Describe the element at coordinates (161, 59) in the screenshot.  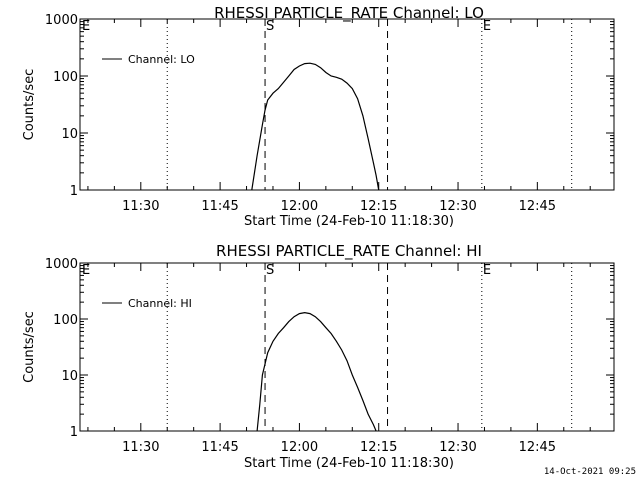
I see `legend-label: Channel: LO` at that location.